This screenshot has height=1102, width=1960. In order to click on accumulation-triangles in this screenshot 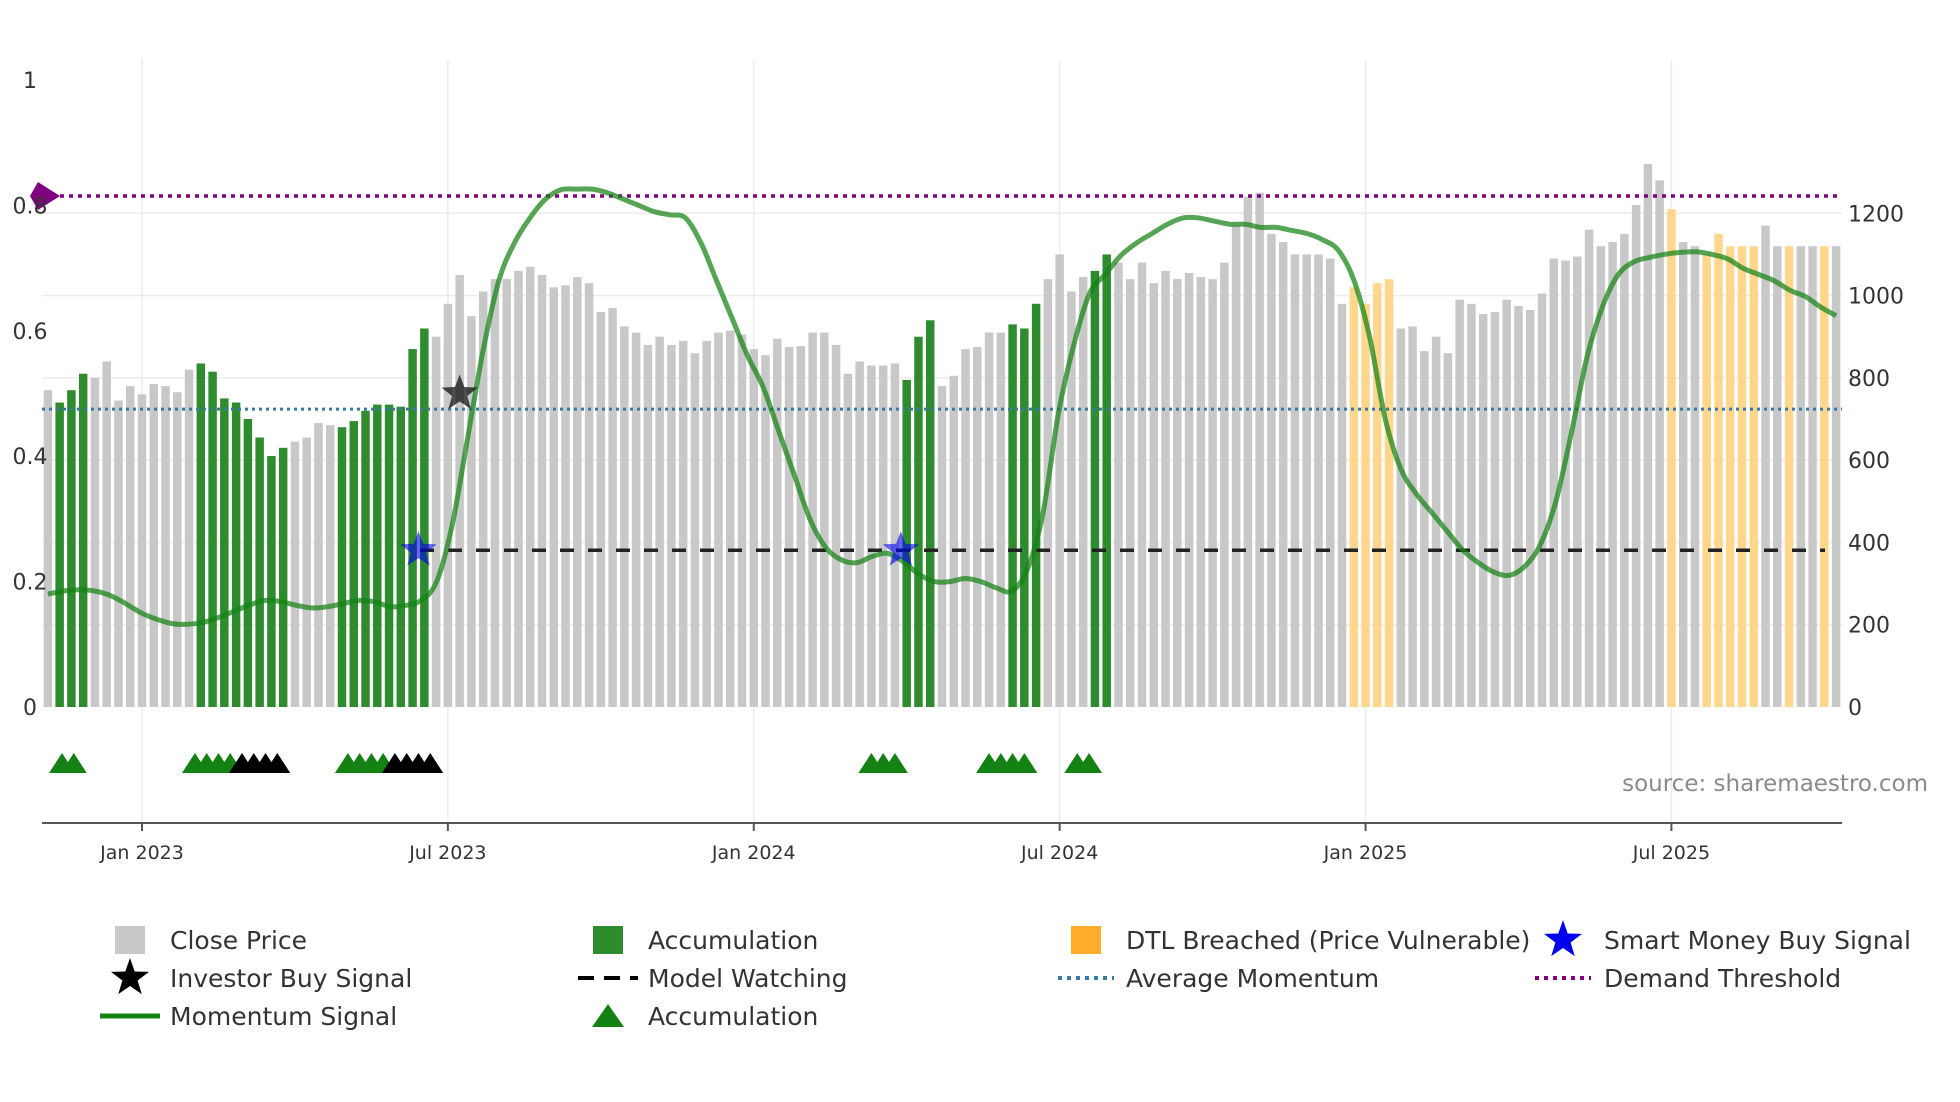, I will do `click(576, 763)`.